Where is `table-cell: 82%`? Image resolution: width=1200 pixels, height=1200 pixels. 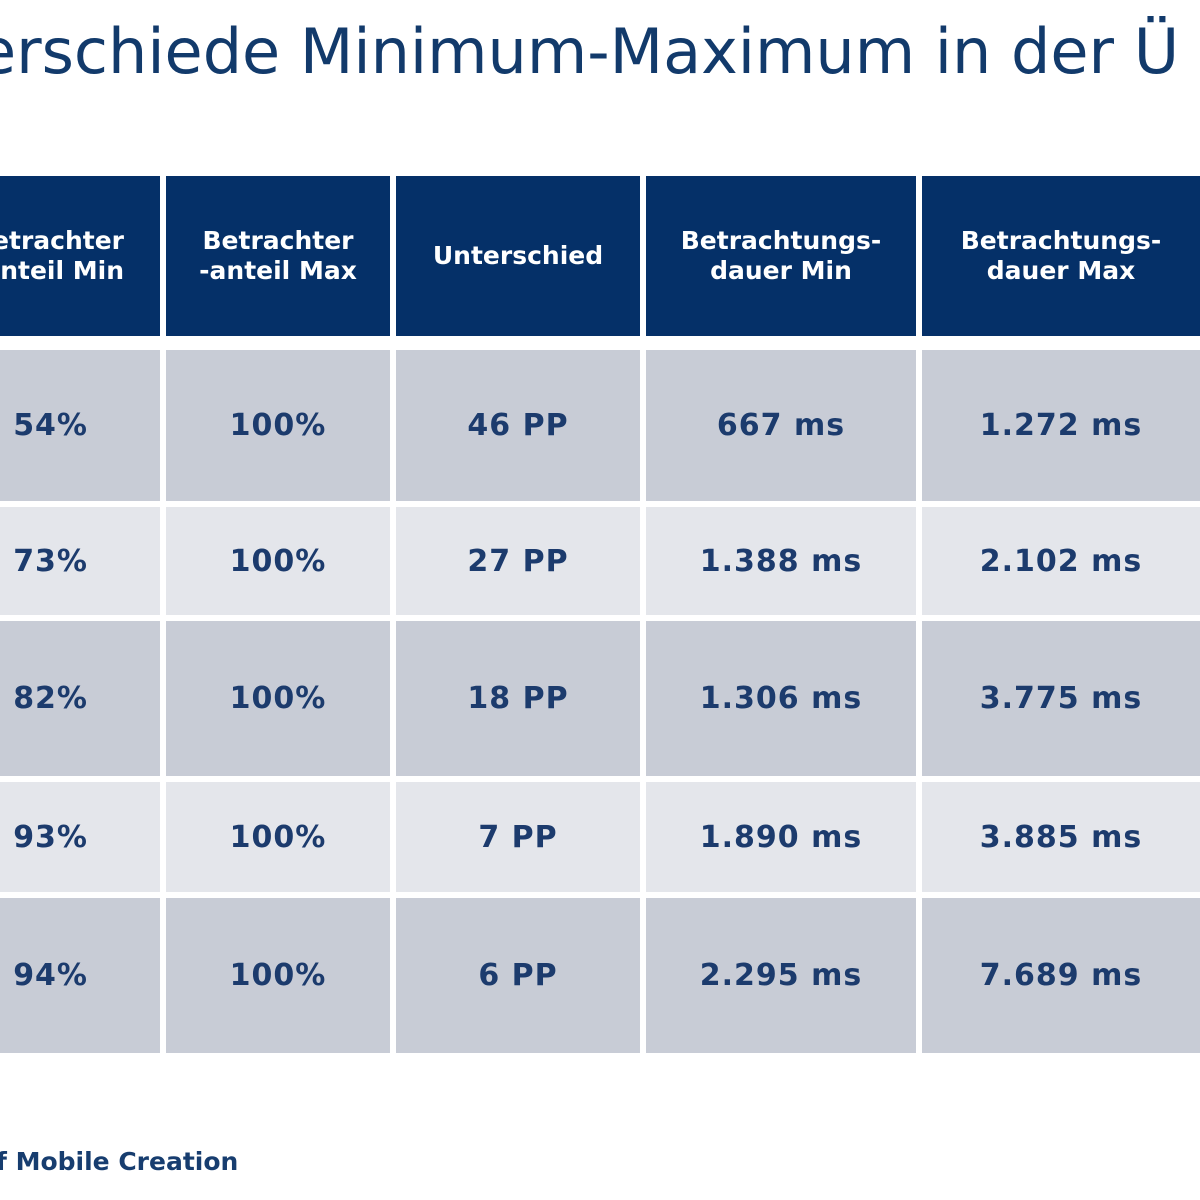 table-cell: 82% is located at coordinates (80, 698).